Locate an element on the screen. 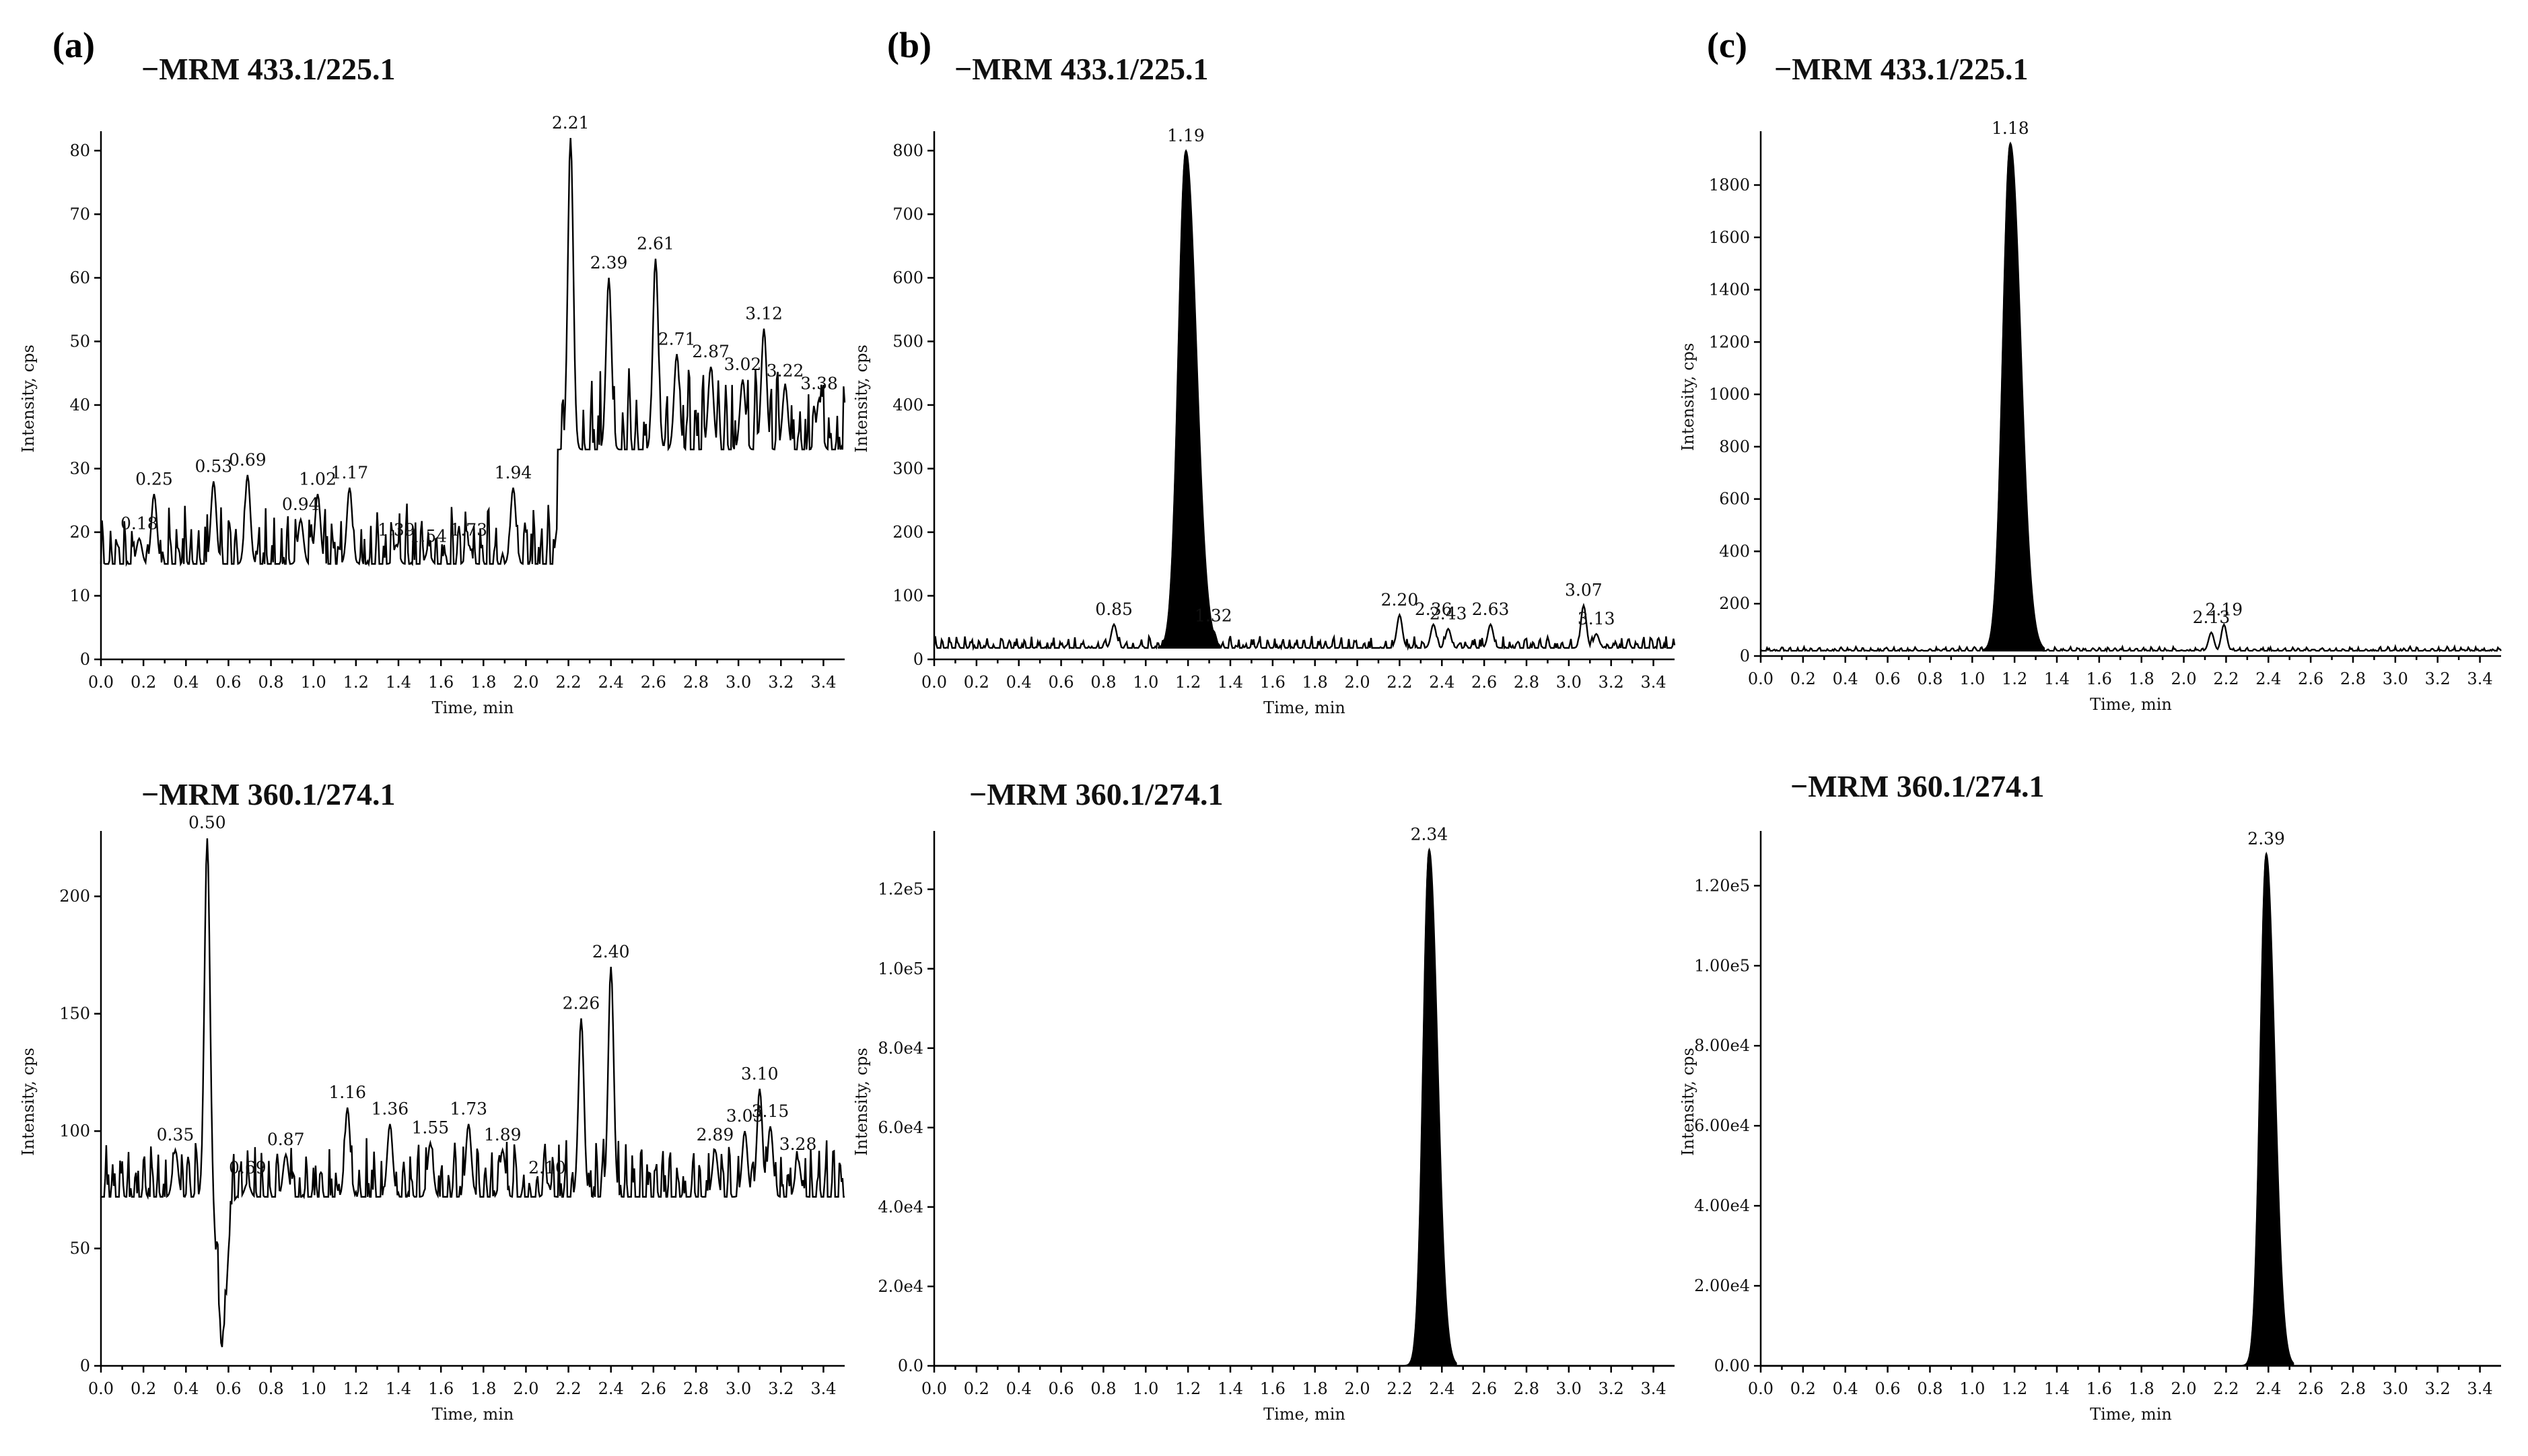 Image resolution: width=2528 pixels, height=1456 pixels. peak-label: 2.40 is located at coordinates (611, 951).